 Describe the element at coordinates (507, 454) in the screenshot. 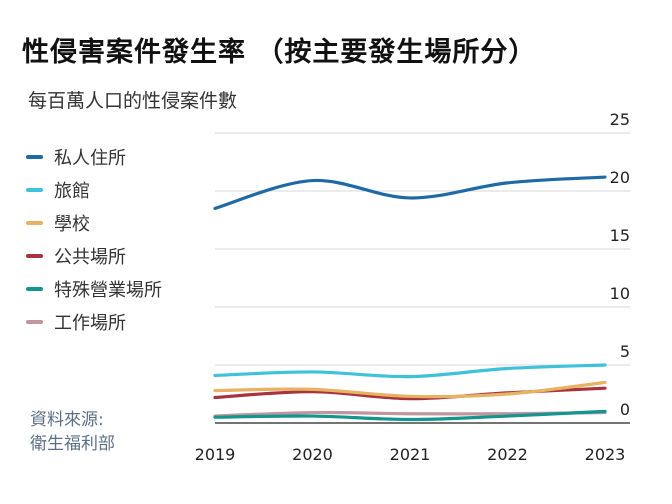

I see `x-tick-label: 2022` at that location.